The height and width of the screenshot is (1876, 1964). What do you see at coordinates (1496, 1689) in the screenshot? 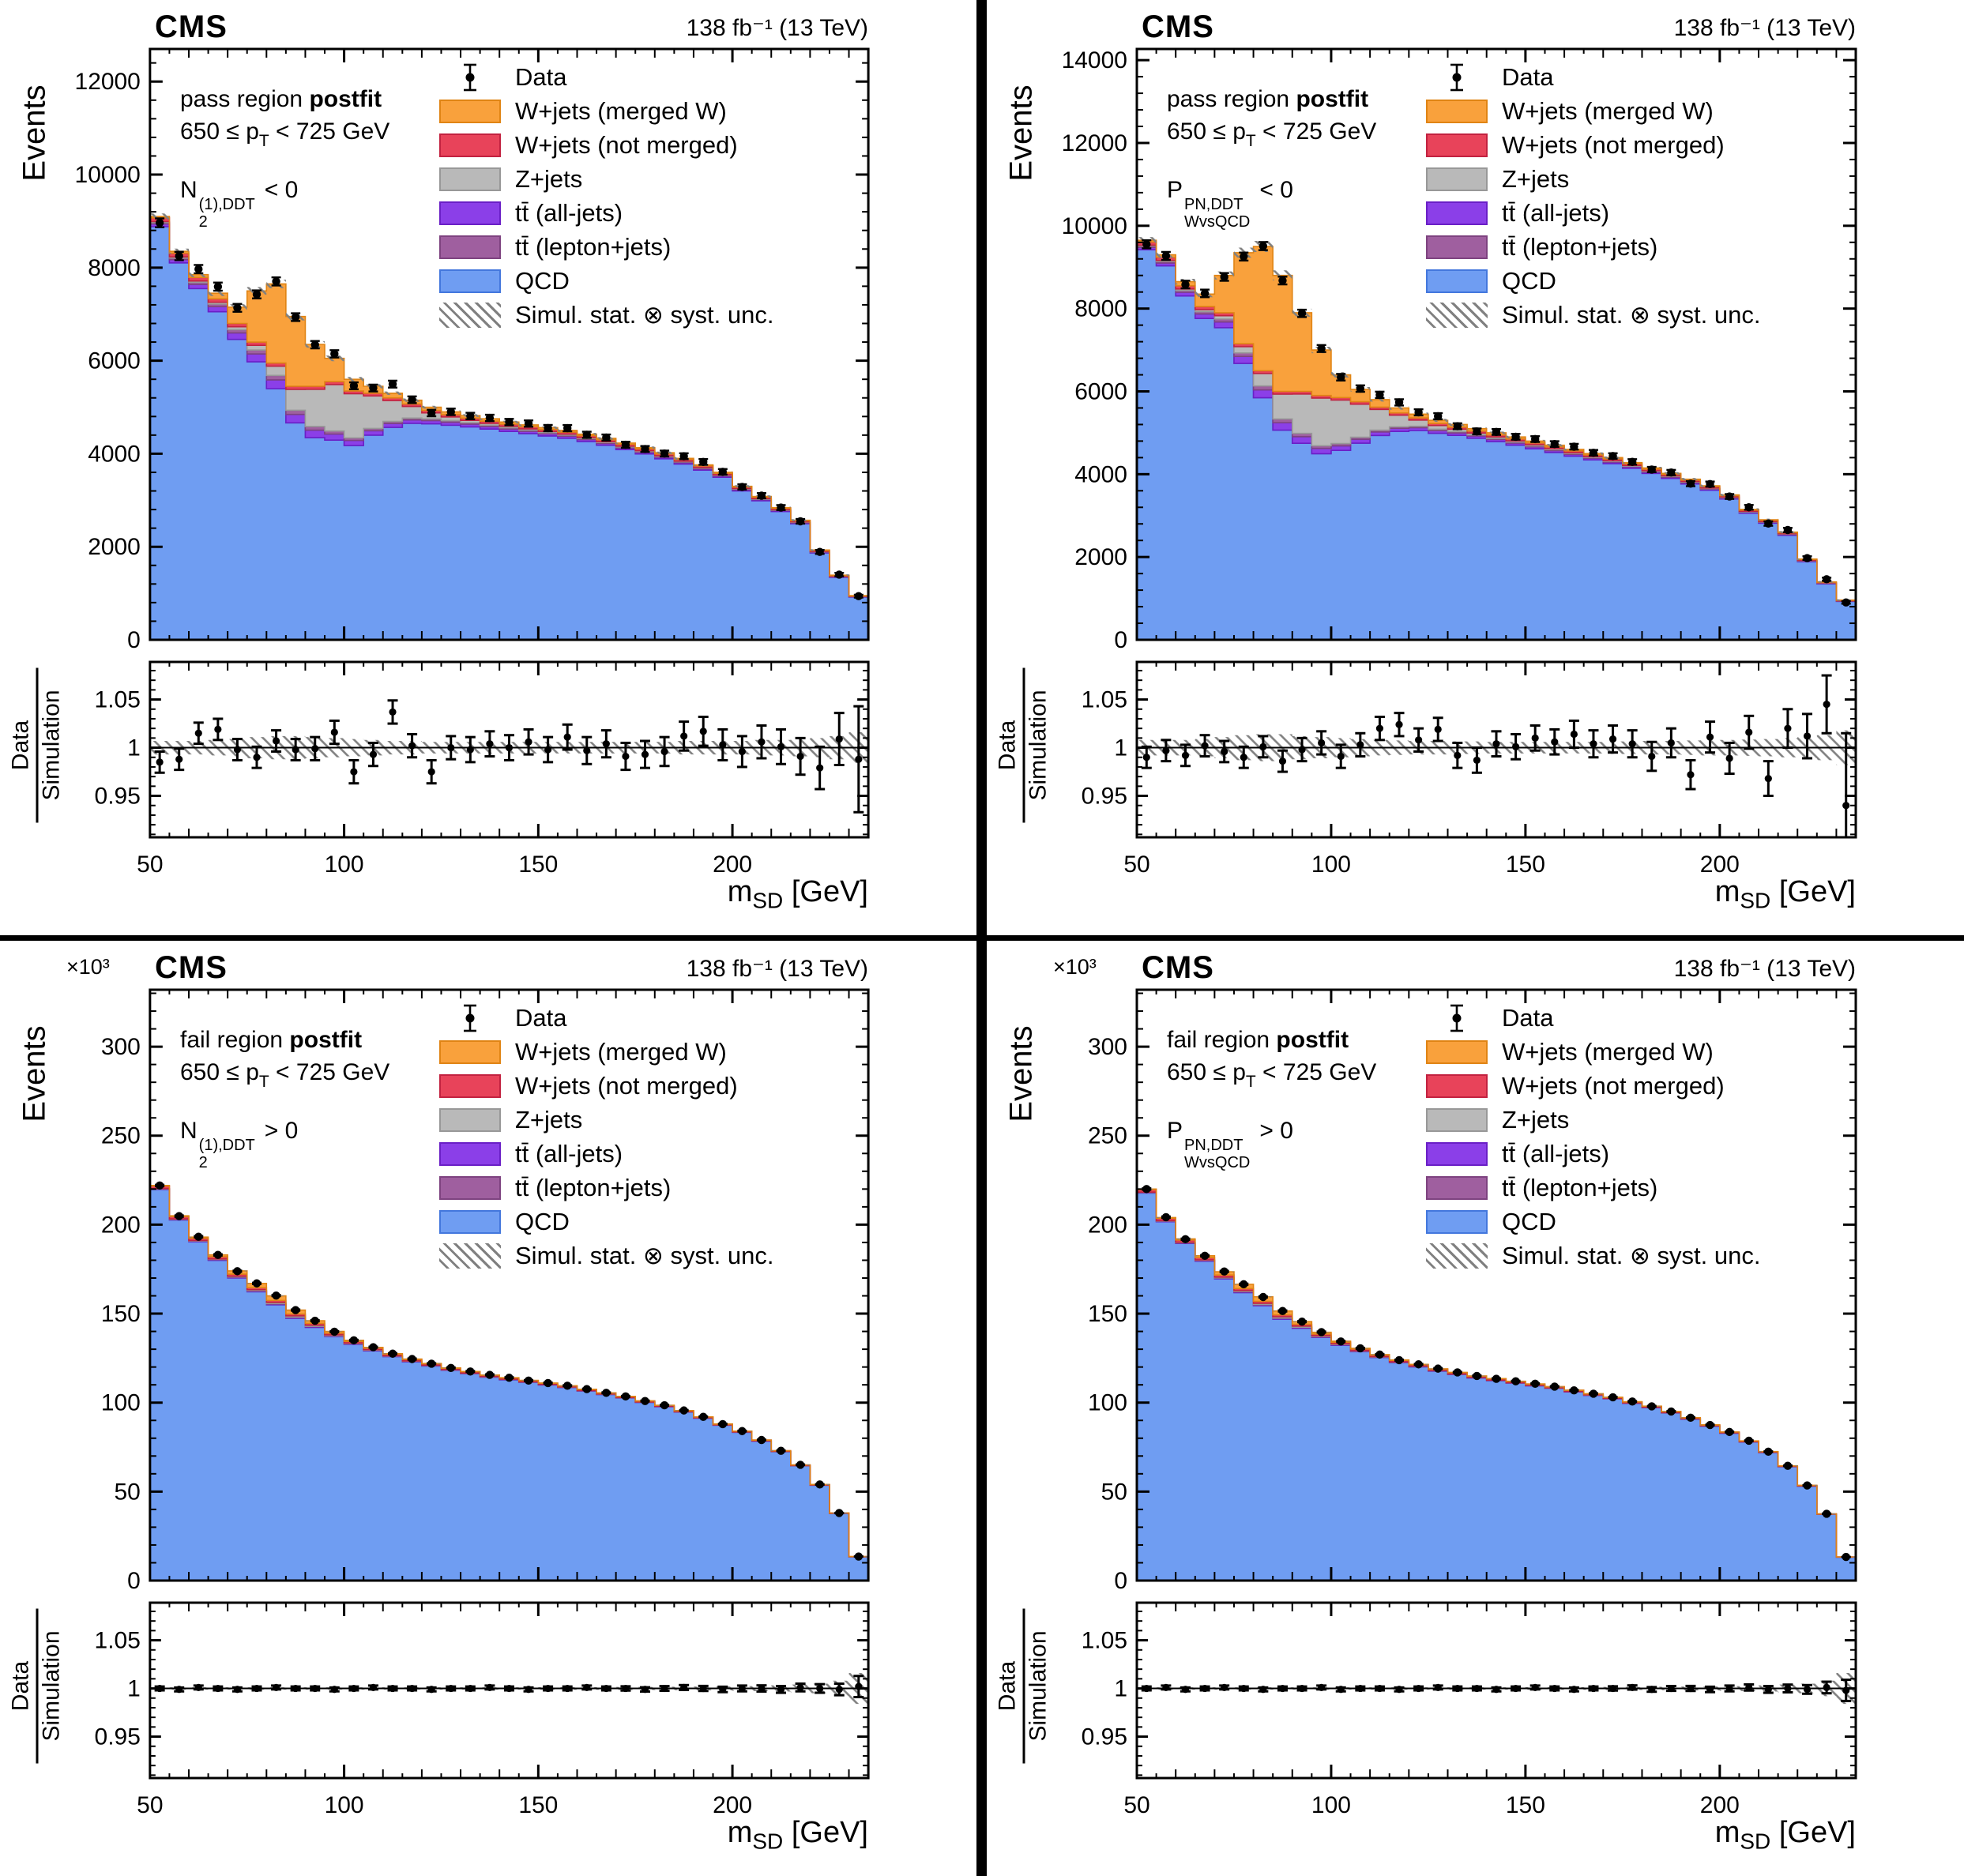
I see `ratio-group` at bounding box center [1496, 1689].